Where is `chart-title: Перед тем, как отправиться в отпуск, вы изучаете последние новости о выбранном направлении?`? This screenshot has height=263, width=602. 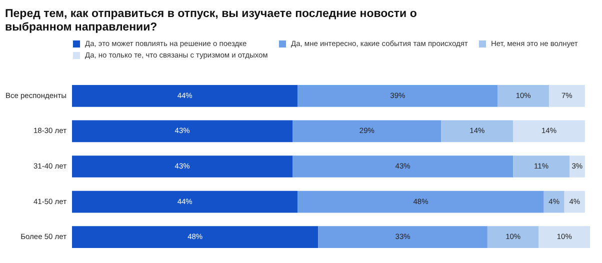 chart-title: Перед тем, как отправиться в отпуск, вы изучаете последние новости о выбранном направлении? is located at coordinates (211, 21).